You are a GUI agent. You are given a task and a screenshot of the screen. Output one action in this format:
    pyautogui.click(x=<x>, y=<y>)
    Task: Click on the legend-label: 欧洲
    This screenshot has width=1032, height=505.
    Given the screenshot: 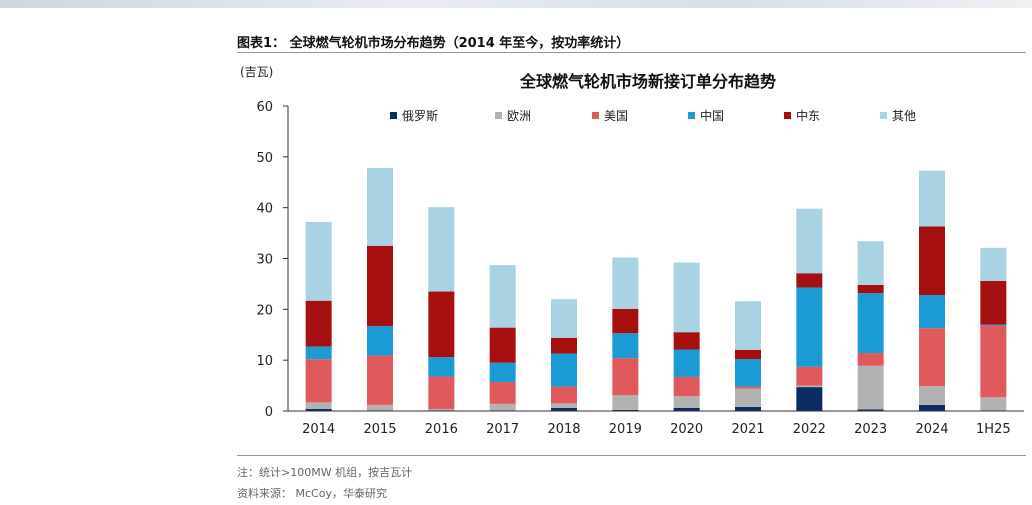 What is the action you would take?
    pyautogui.click(x=519, y=116)
    